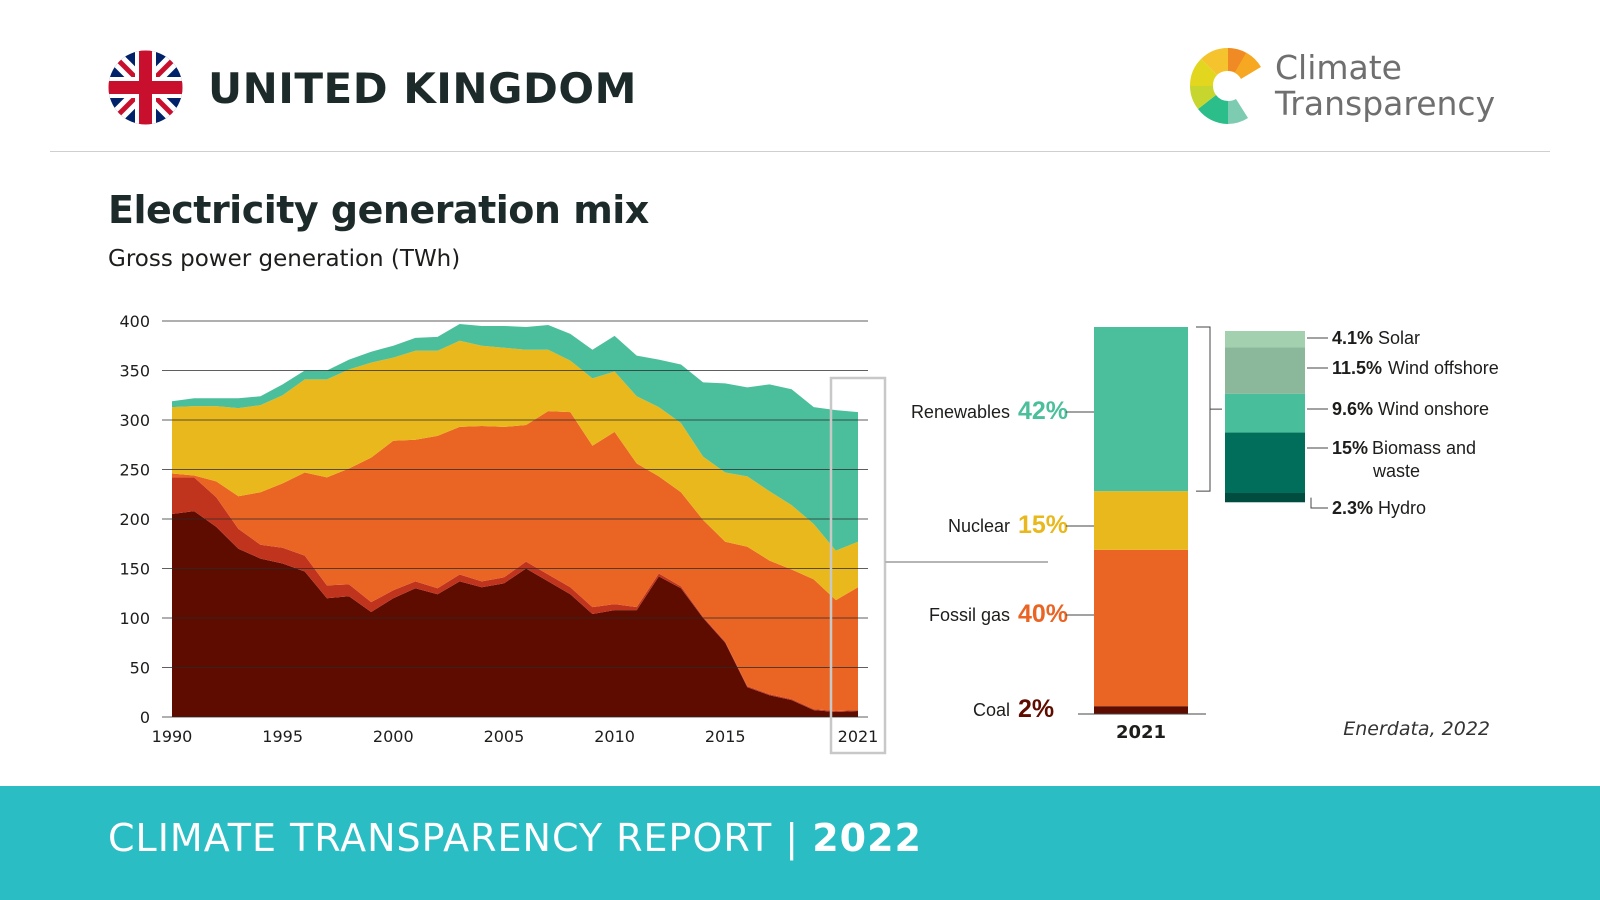 The image size is (1600, 900). Describe the element at coordinates (422, 88) in the screenshot. I see `country-name: UNITED KINGDOM` at that location.